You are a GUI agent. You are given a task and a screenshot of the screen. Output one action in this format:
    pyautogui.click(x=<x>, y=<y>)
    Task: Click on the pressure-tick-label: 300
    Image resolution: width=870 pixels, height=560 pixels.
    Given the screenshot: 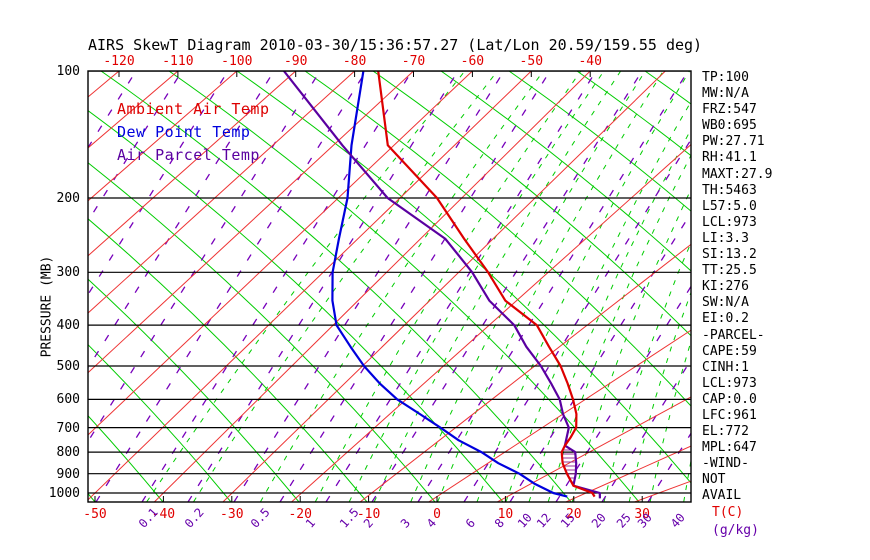 What is the action you would take?
    pyautogui.click(x=68, y=273)
    